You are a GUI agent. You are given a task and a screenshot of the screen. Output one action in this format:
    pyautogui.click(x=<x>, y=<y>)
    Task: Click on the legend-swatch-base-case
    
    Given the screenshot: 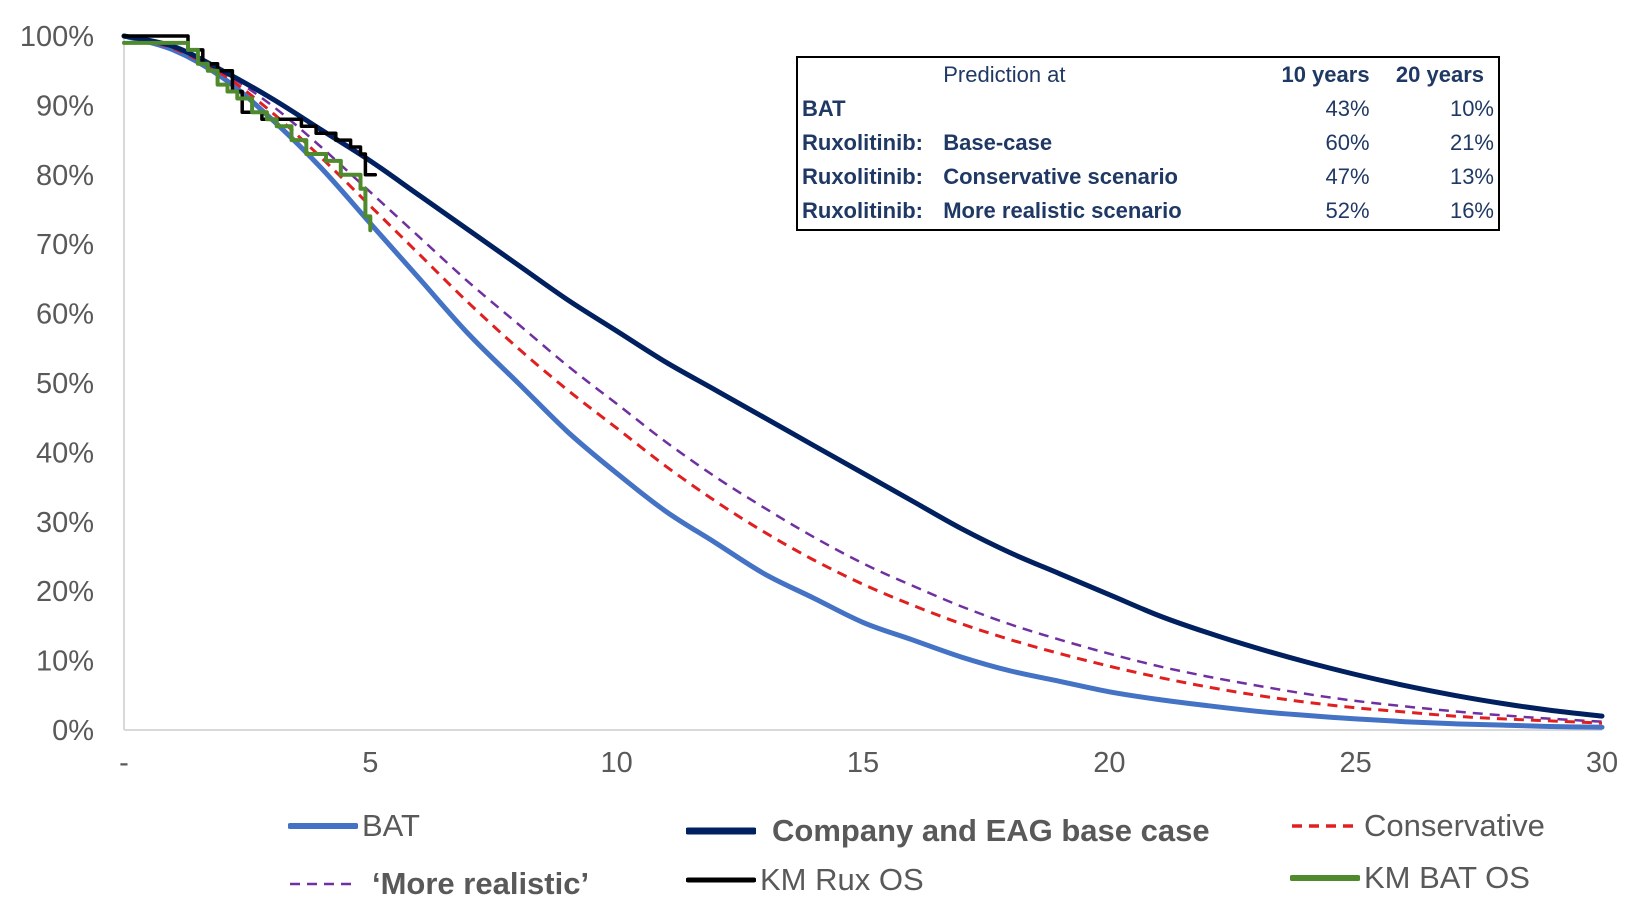 What is the action you would take?
    pyautogui.click(x=721, y=831)
    